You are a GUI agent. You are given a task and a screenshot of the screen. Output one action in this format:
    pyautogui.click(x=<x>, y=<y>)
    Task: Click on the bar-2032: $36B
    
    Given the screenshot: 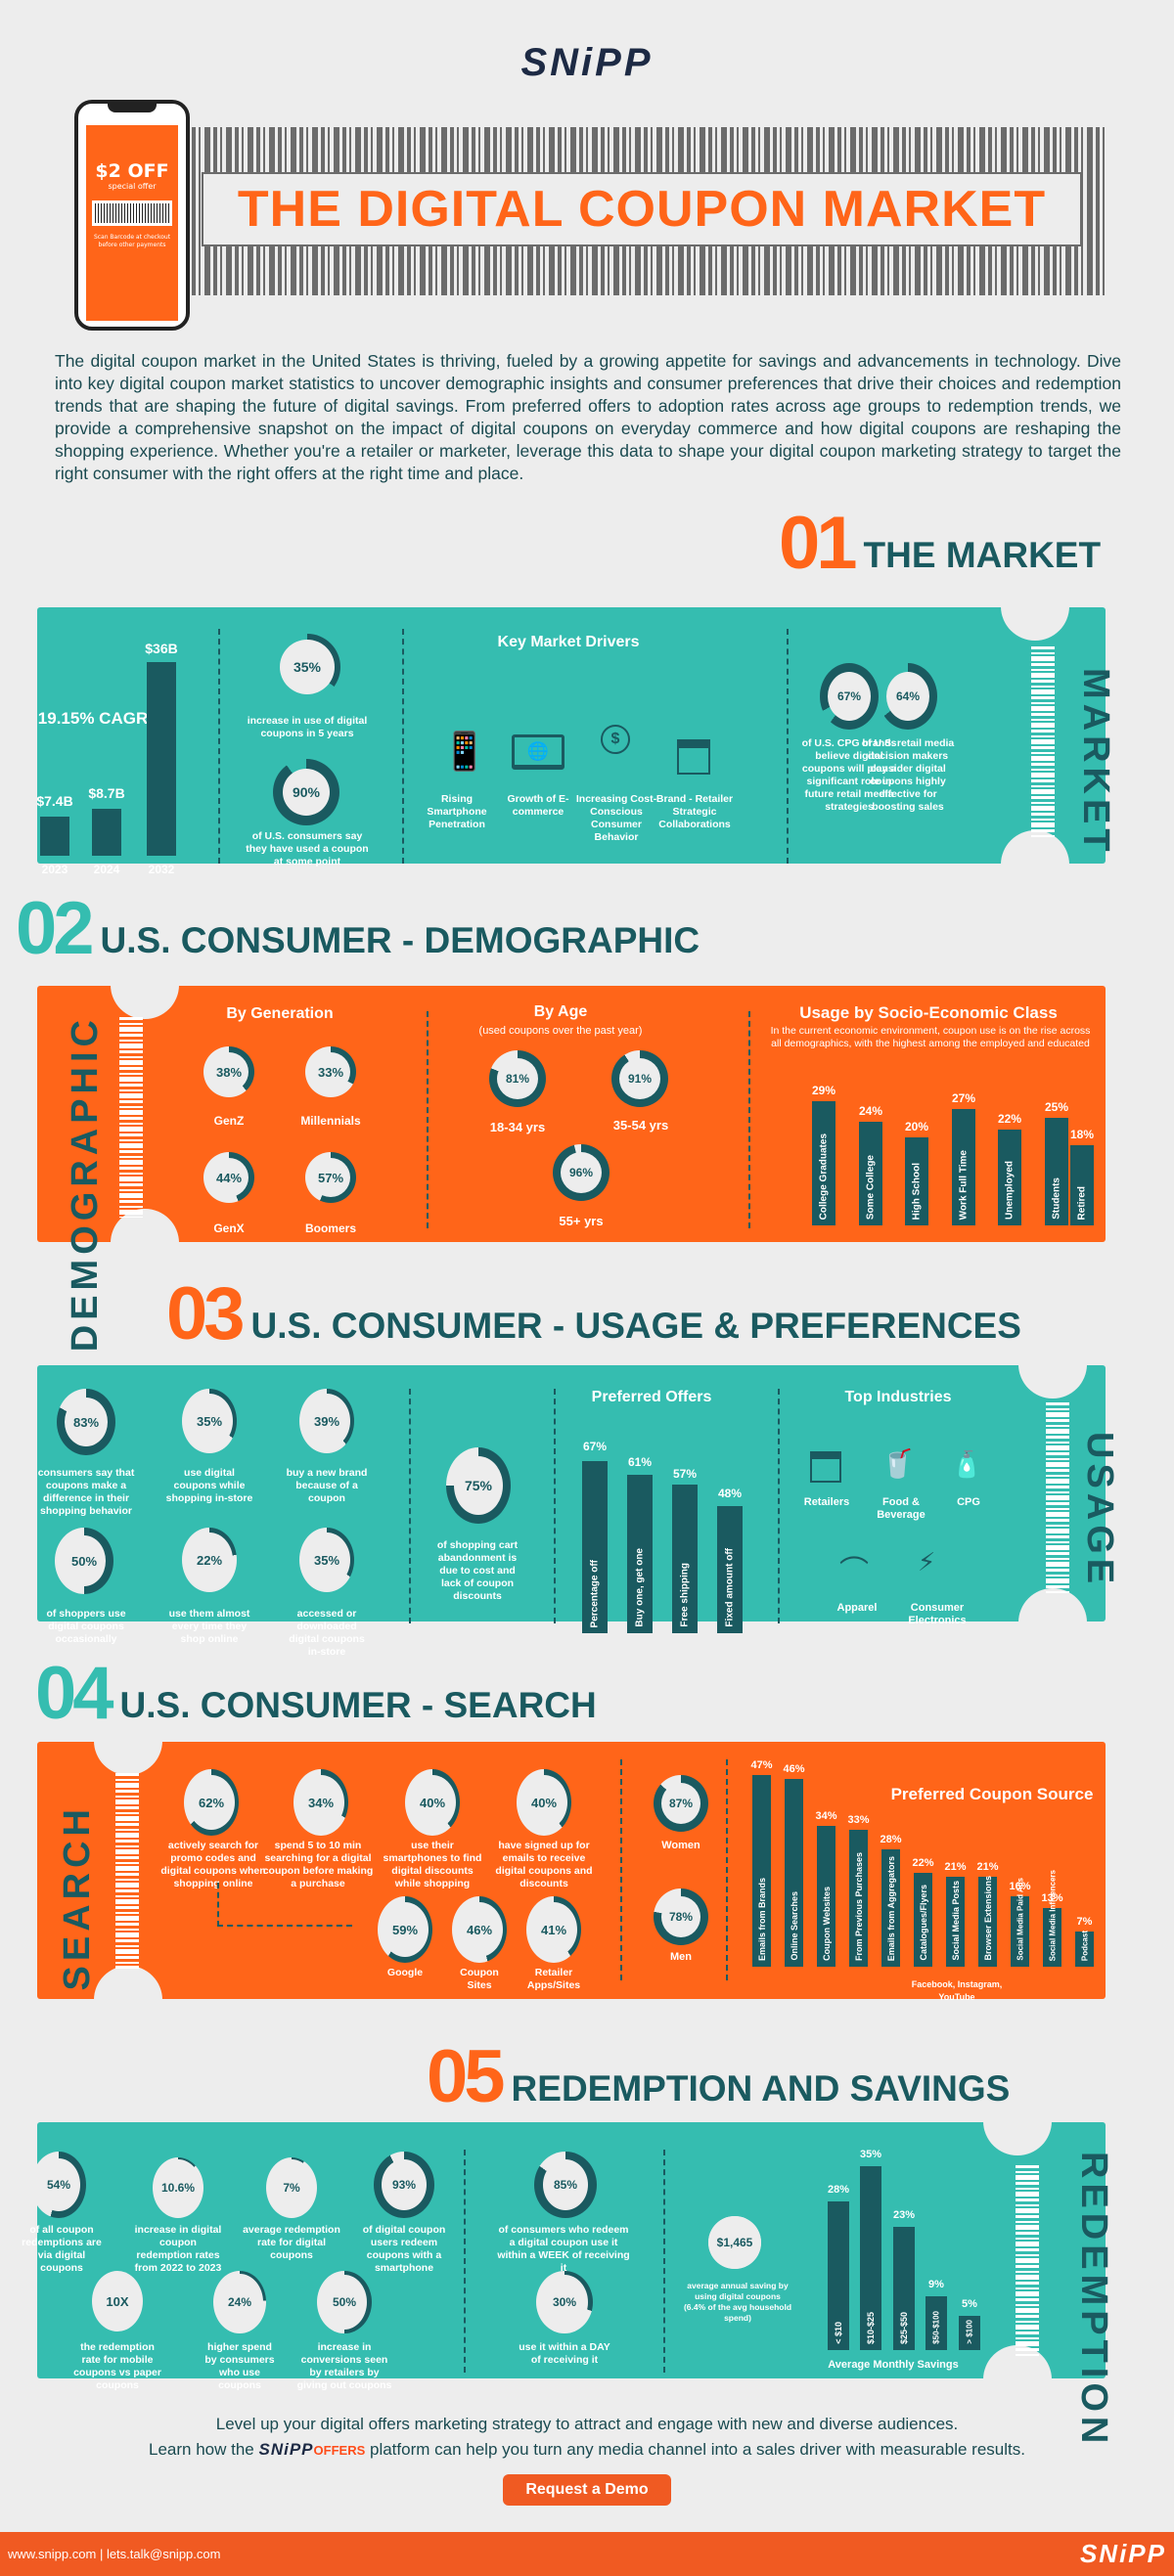 What is the action you would take?
    pyautogui.click(x=161, y=748)
    